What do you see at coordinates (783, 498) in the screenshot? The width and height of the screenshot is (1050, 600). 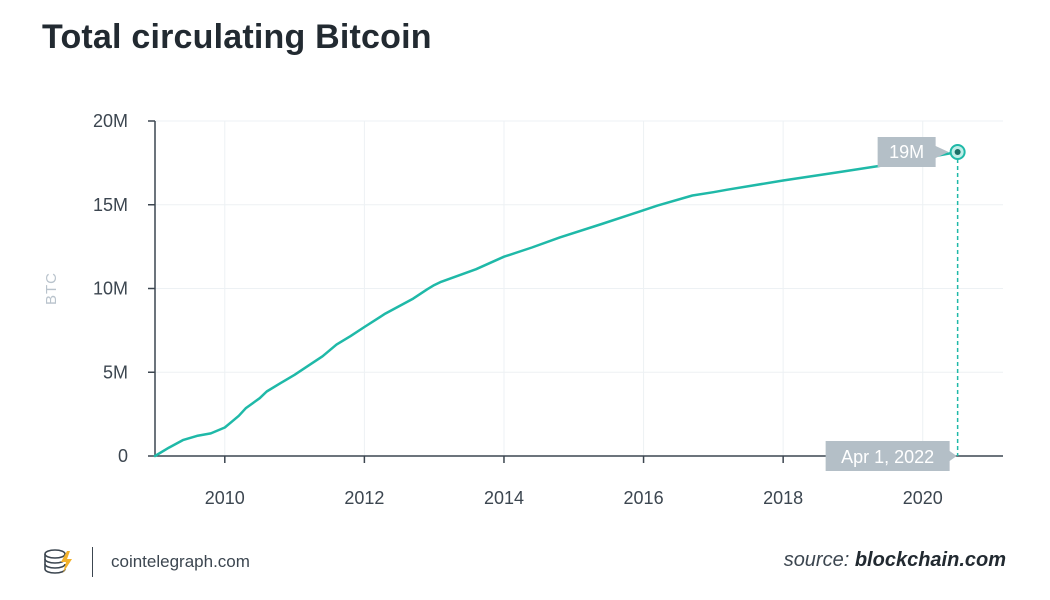 I see `x-tick-label: 2018` at bounding box center [783, 498].